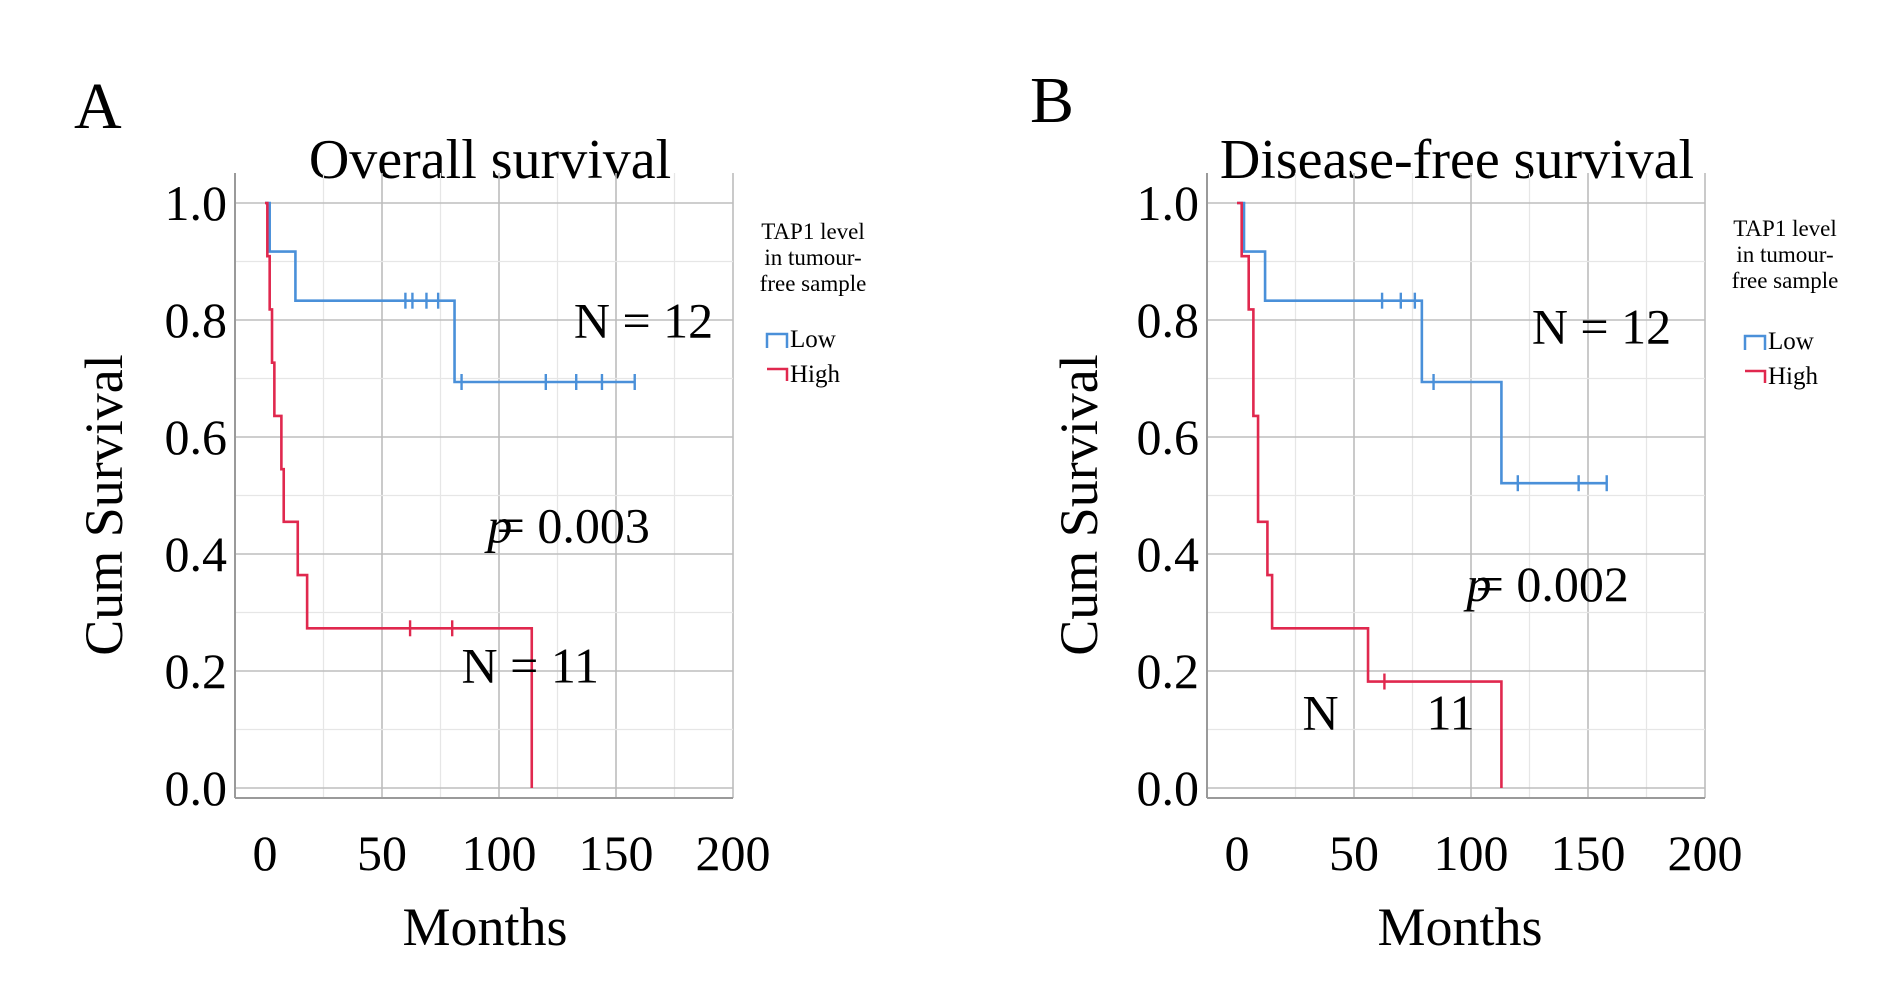 The image size is (1899, 993). I want to click on annotations: N = 12 N = 11 p = 0.003, so click(588, 493).